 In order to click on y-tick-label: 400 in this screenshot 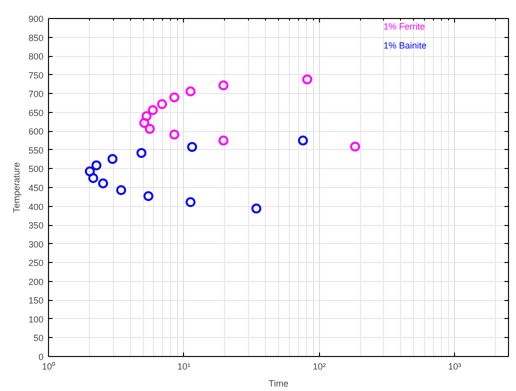, I will do `click(36, 207)`.